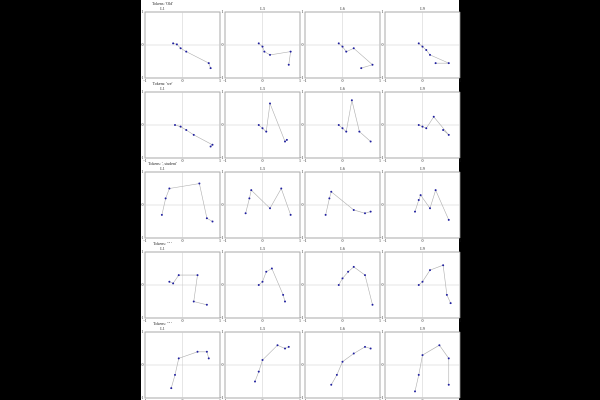 This screenshot has height=400, width=600. I want to click on row-label: Tokens: ' '' ', so click(162, 323).